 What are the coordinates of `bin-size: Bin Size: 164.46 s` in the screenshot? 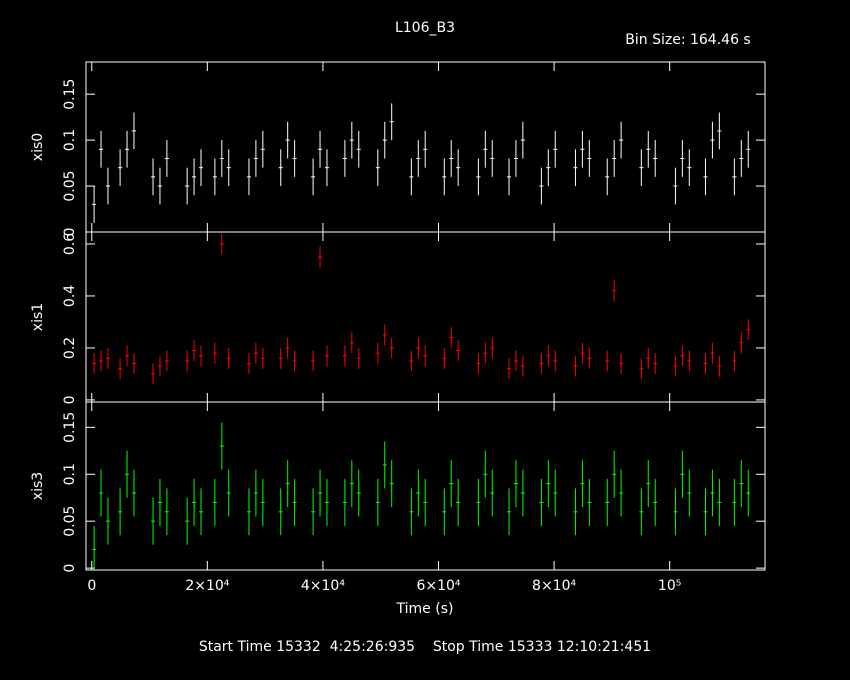 It's located at (687, 40).